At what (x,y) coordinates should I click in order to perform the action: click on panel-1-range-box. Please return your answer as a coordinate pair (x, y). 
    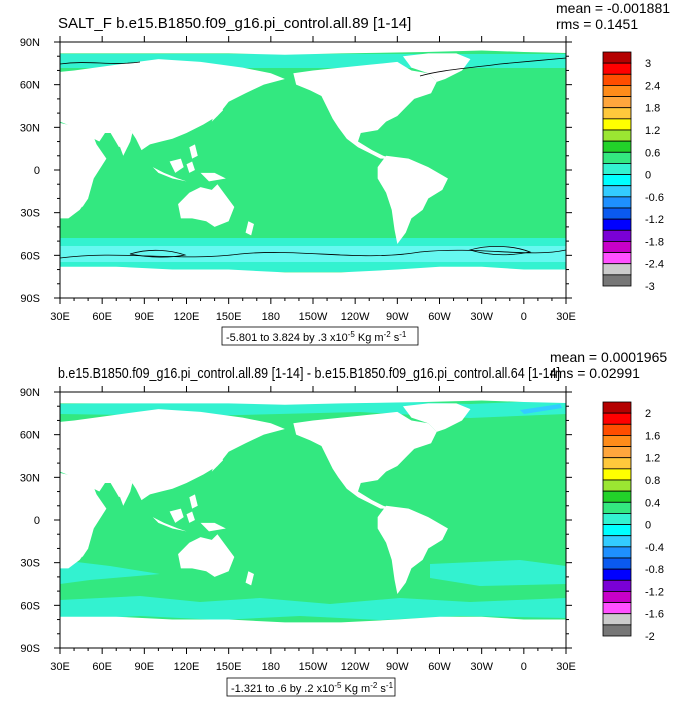
    Looking at the image, I should click on (320, 336).